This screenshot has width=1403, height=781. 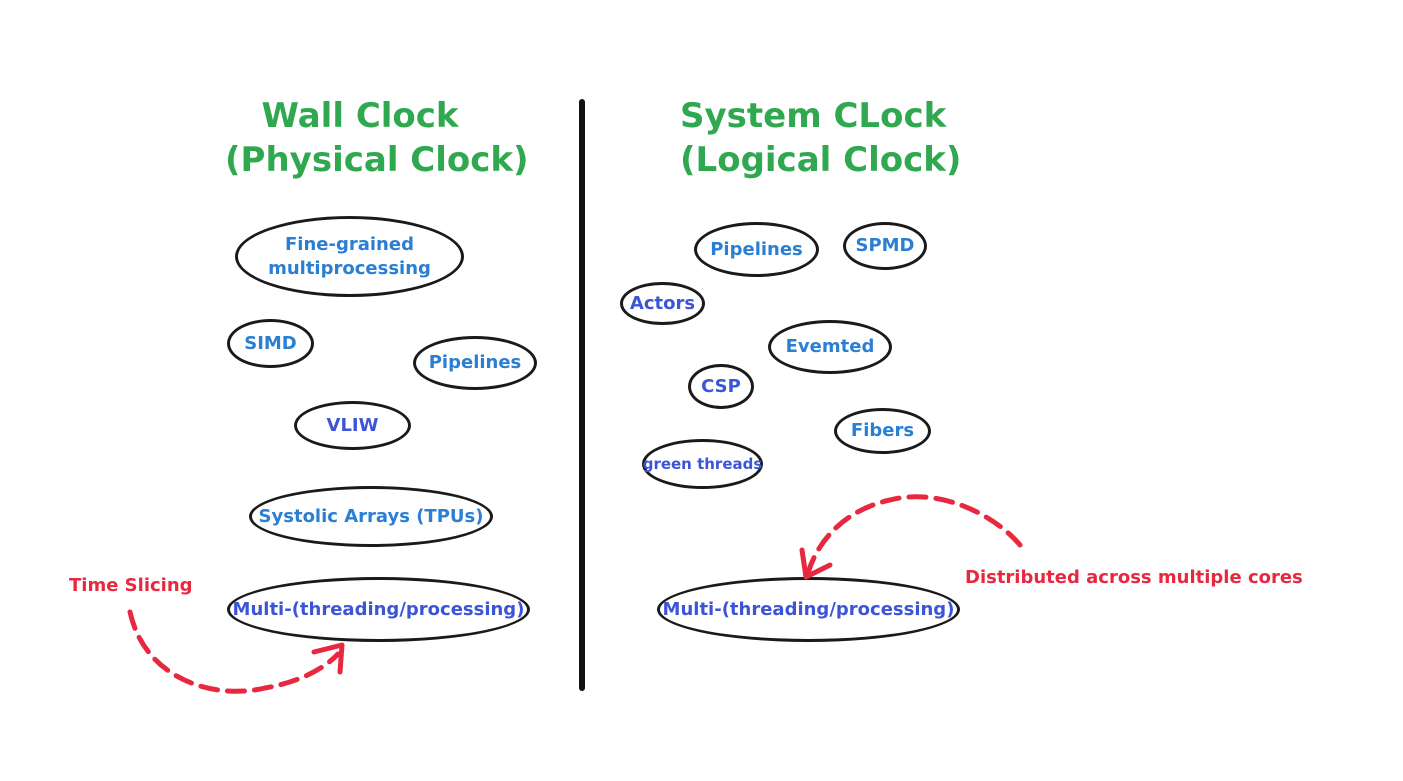 I want to click on time-slicing-annotation: Time Slicing, so click(x=131, y=585).